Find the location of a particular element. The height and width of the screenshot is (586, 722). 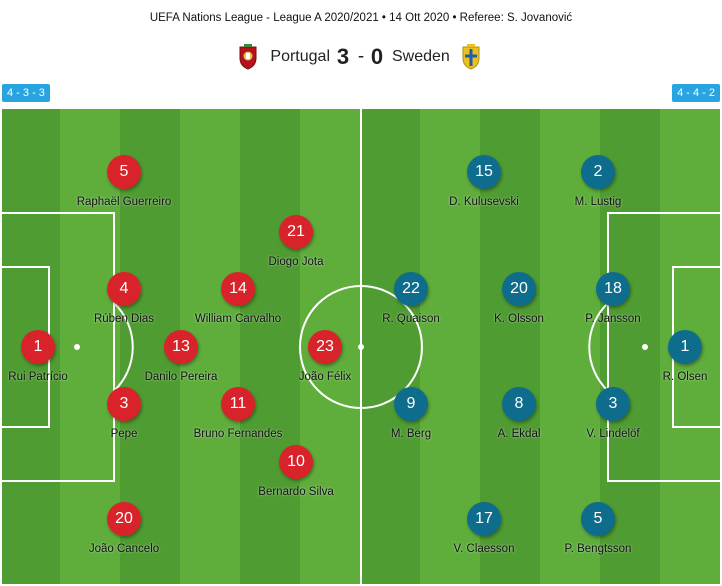

away-player-marker: 5 P. Bengtsson is located at coordinates (598, 528).